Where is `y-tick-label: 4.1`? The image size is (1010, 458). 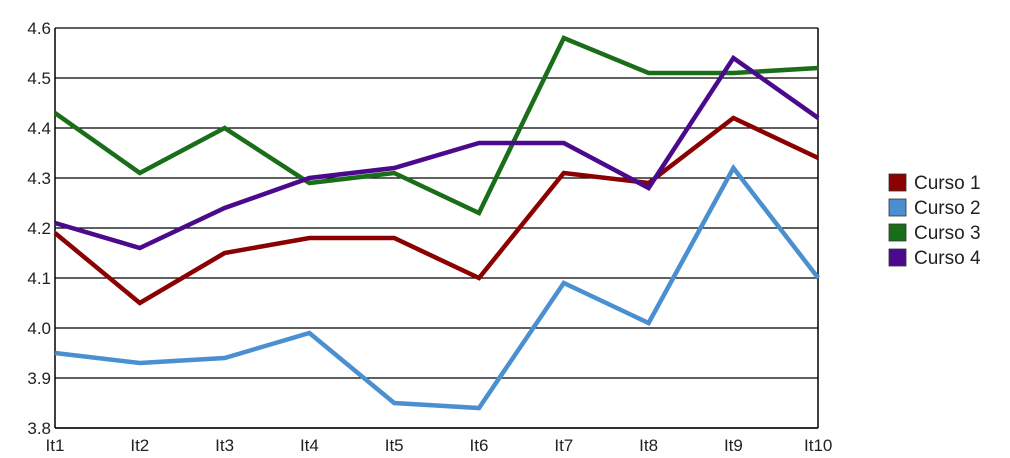
y-tick-label: 4.1 is located at coordinates (39, 278).